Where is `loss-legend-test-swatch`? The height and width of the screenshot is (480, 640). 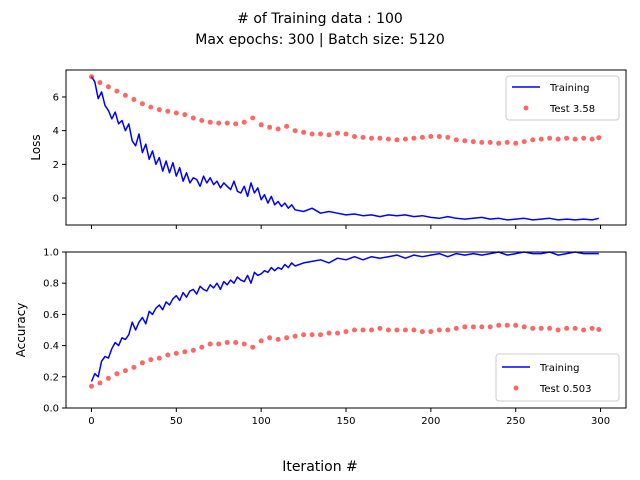
loss-legend-test-swatch is located at coordinates (526, 108).